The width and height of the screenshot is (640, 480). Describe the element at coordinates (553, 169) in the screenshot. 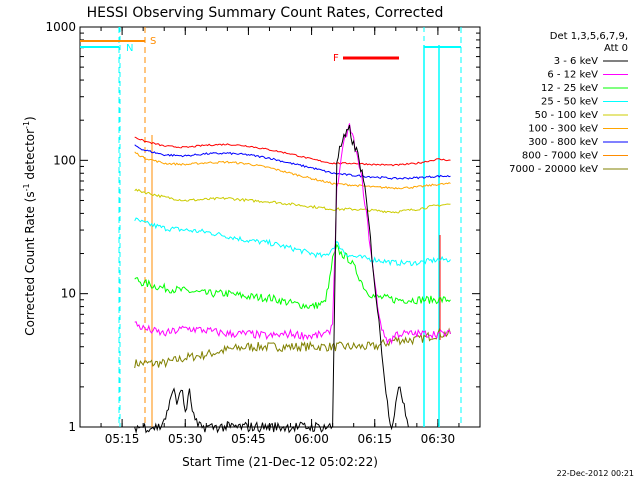

I see `legend-entry-label: 7000 - 20000 keV` at that location.